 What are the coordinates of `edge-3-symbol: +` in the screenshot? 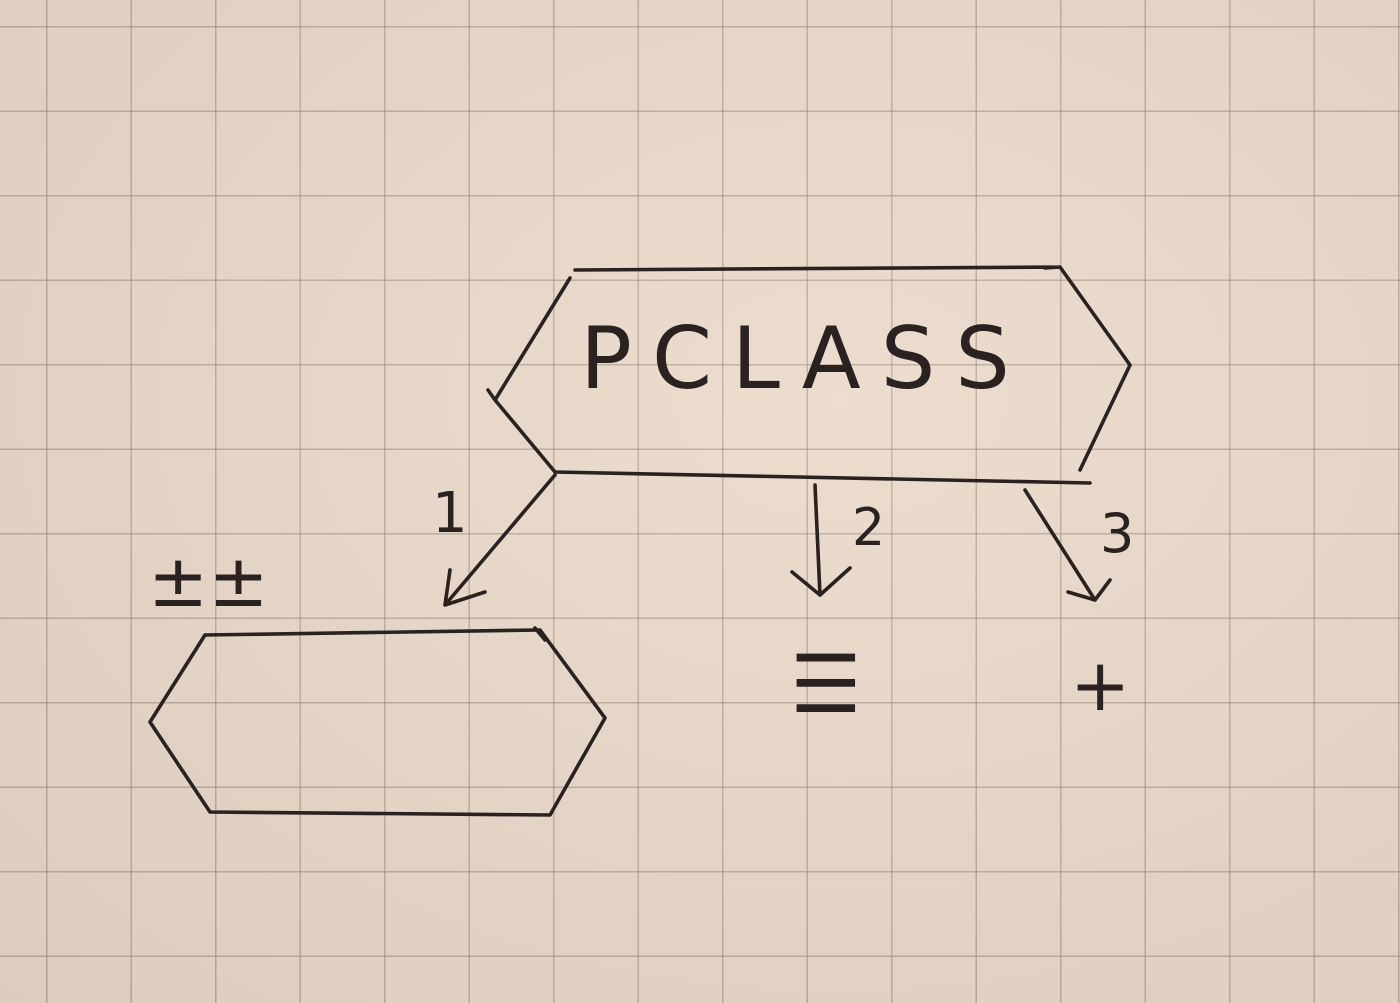 It's located at (1100, 685).